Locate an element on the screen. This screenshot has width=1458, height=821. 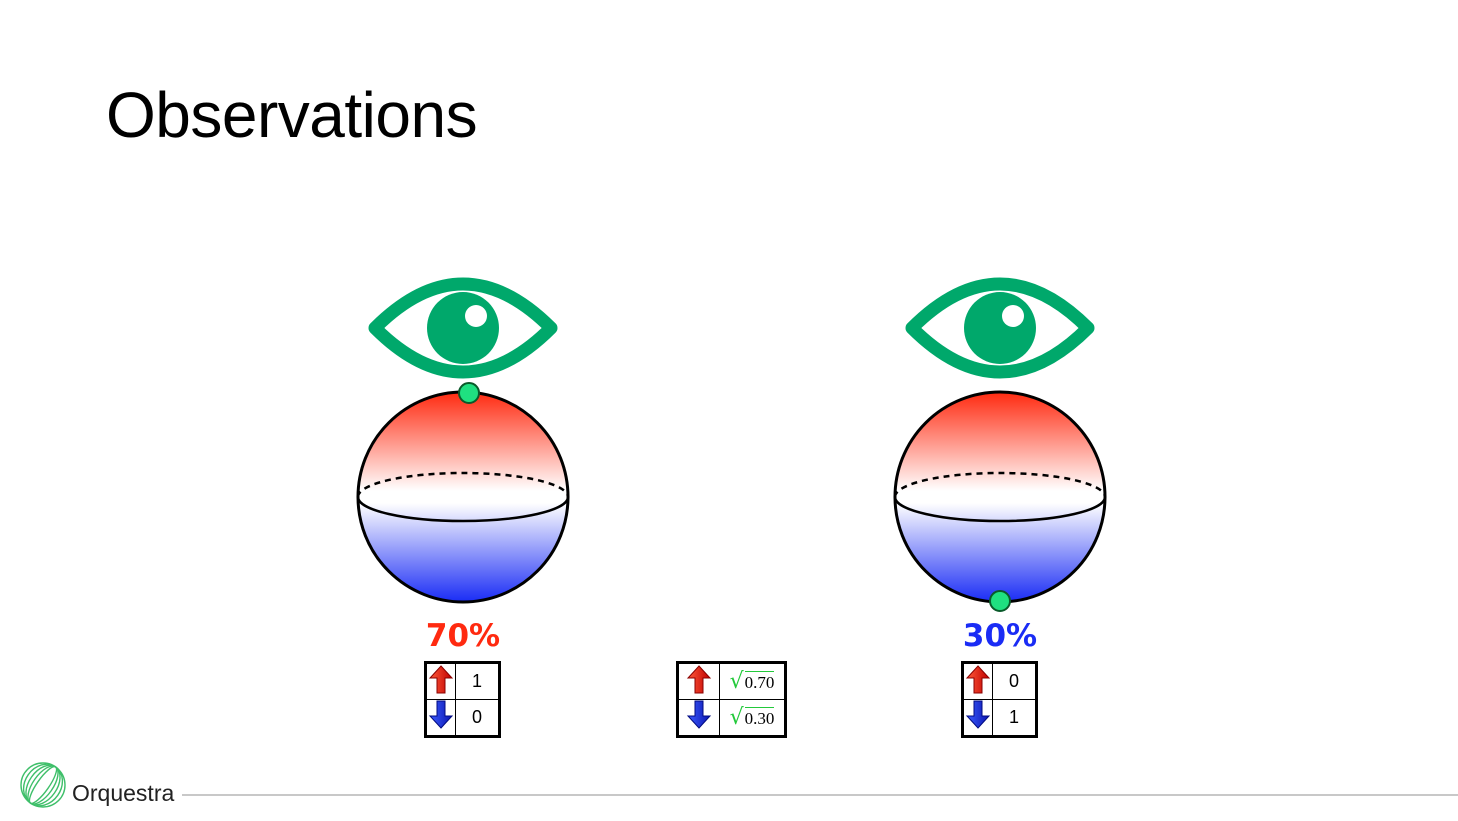
table-row: √0.70 is located at coordinates (732, 681).